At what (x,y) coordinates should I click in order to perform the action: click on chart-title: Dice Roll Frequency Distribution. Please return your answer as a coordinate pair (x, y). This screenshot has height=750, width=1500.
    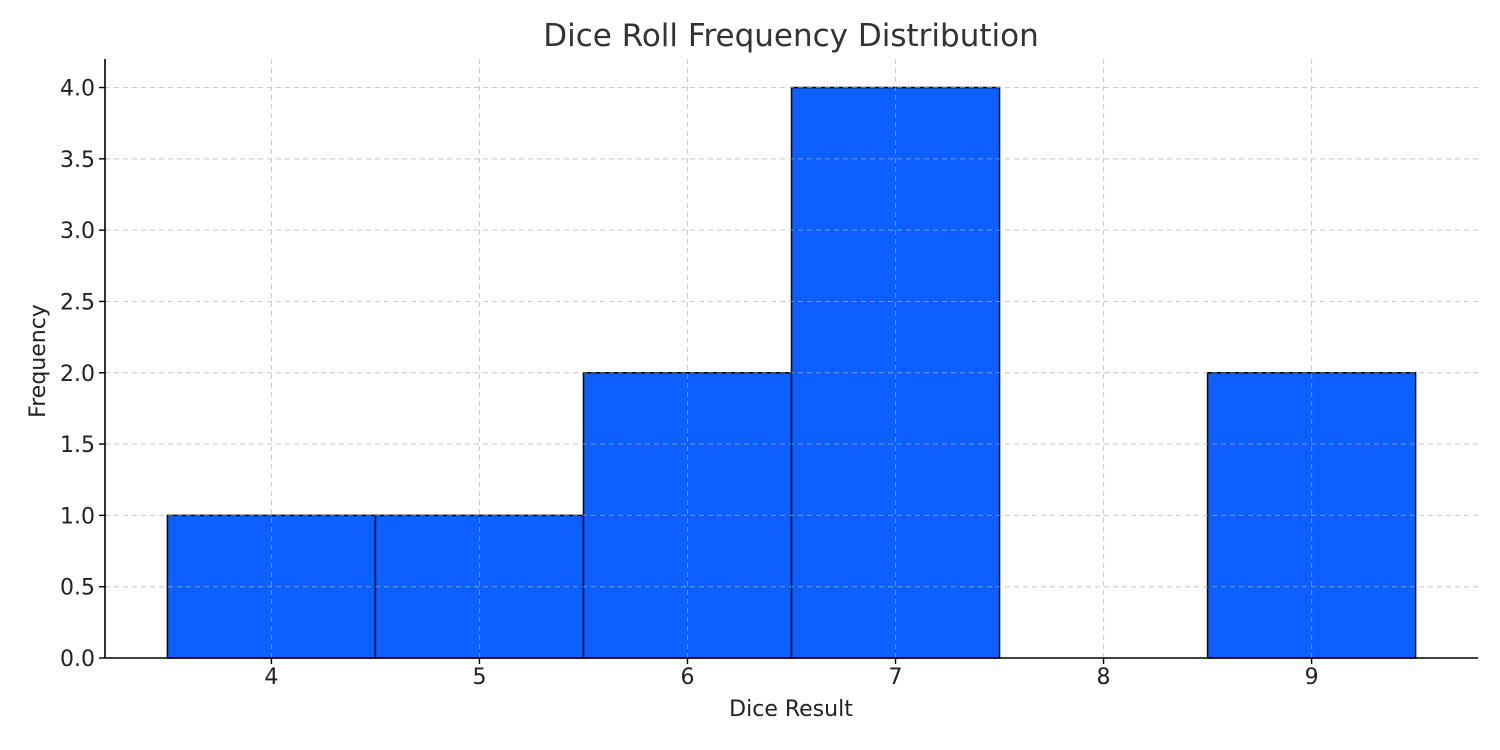
    Looking at the image, I should click on (791, 36).